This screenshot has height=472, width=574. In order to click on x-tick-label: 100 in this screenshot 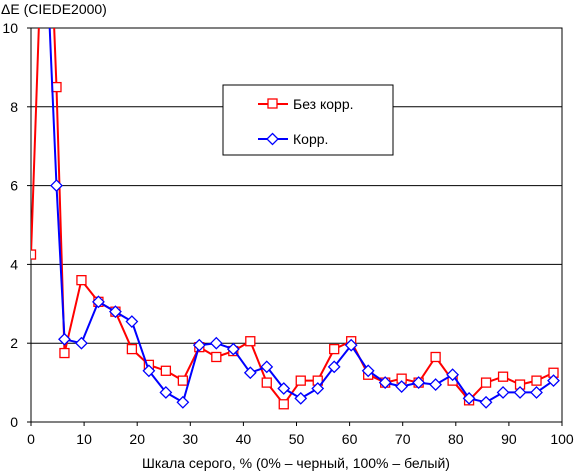, I will do `click(562, 439)`.